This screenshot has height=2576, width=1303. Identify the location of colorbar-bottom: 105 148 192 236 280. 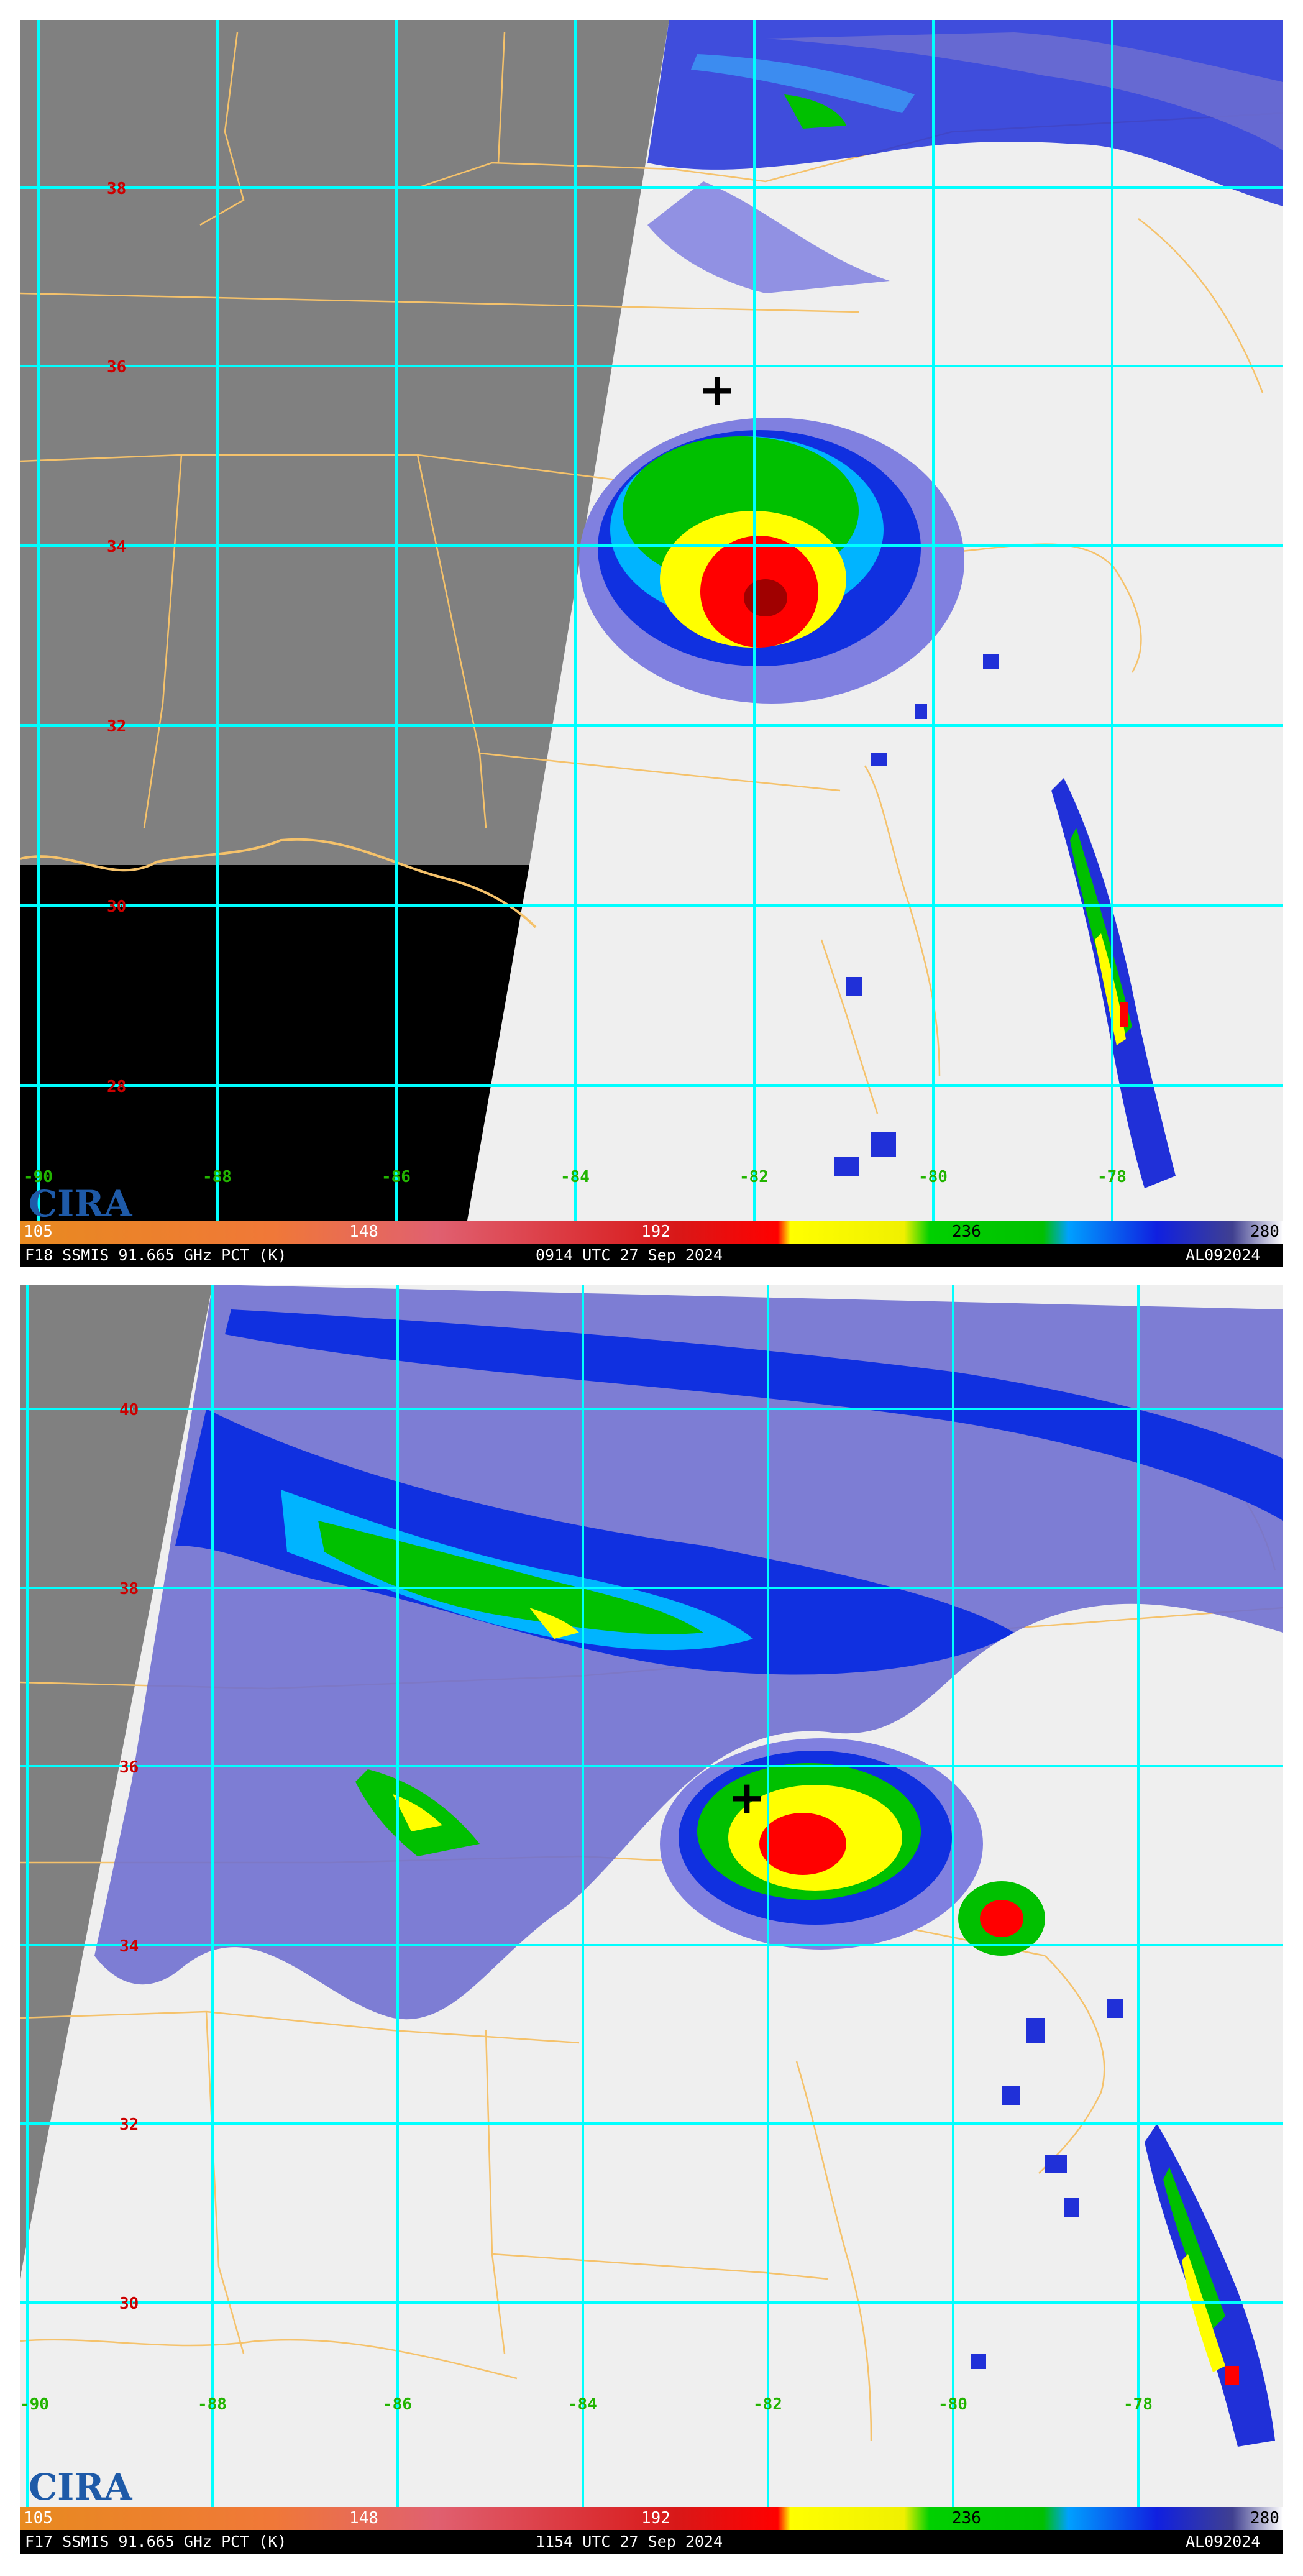
(651, 2518).